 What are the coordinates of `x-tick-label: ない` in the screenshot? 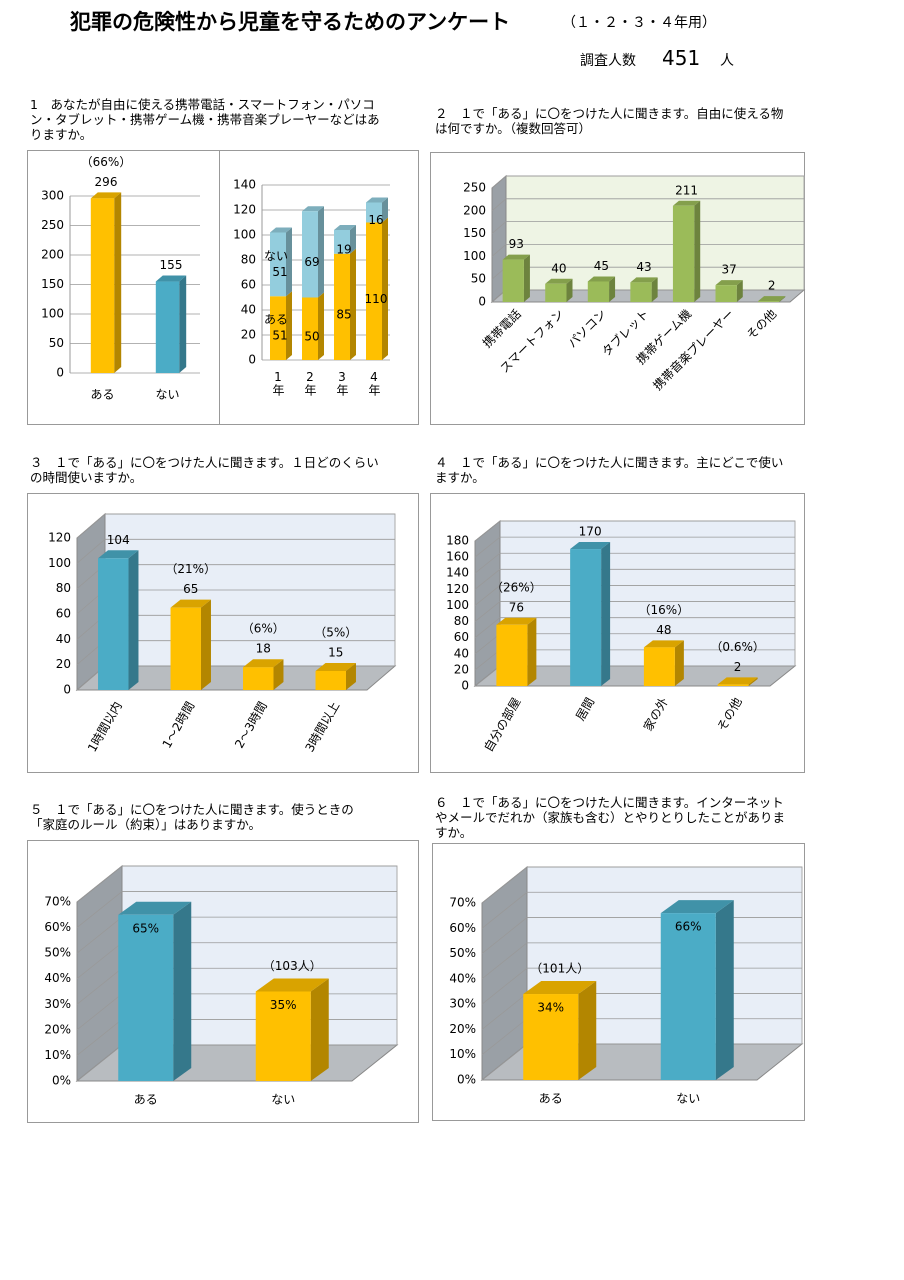 It's located at (688, 1099).